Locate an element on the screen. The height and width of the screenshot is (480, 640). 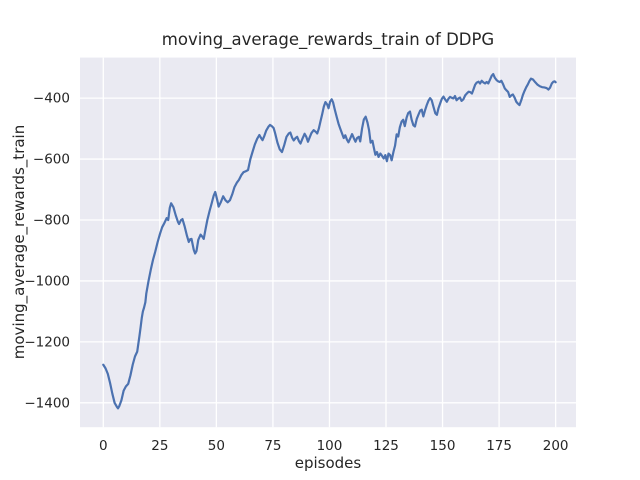
x-tick-label: 100 is located at coordinates (330, 446).